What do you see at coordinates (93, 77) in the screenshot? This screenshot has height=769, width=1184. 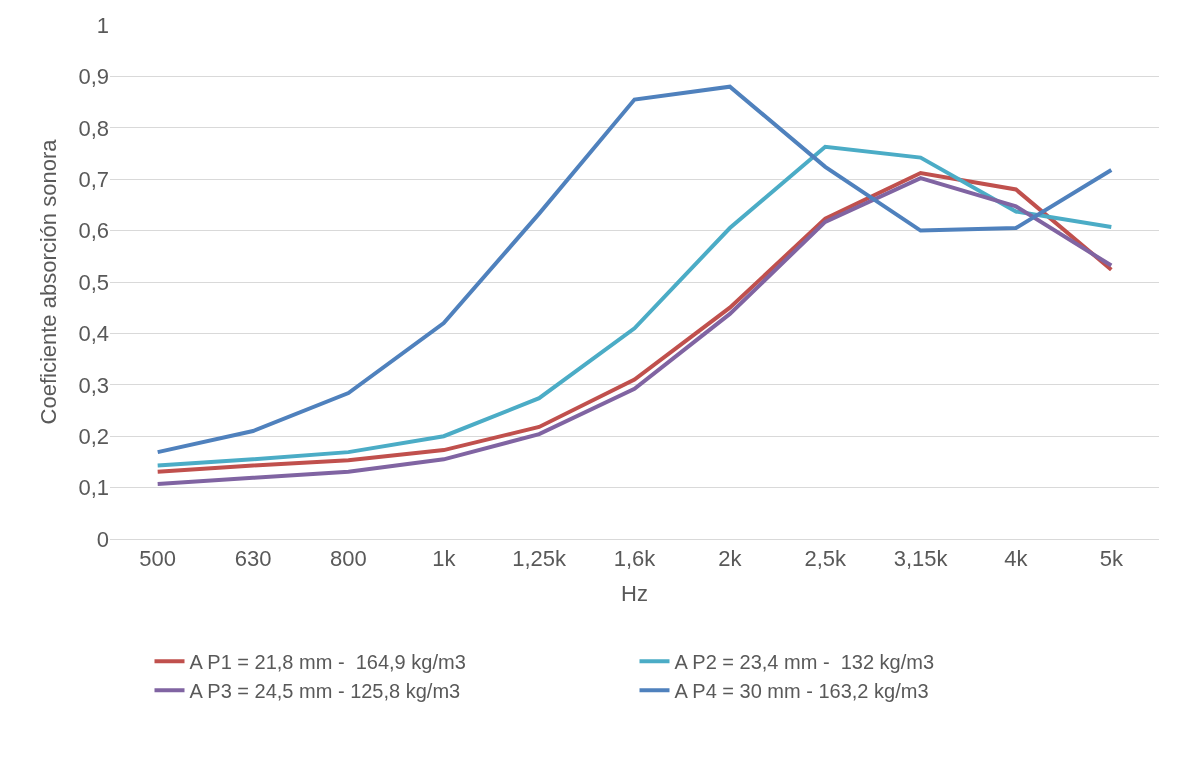 I see `y-tick-label: 0,9` at bounding box center [93, 77].